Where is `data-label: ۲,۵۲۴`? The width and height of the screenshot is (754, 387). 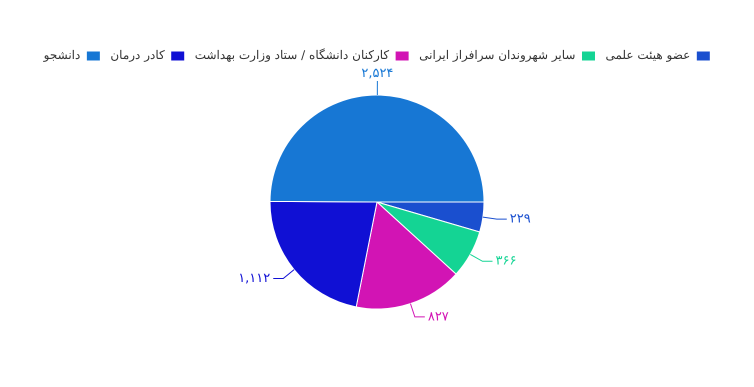 data-label: ۲,۵۲۴ is located at coordinates (377, 73).